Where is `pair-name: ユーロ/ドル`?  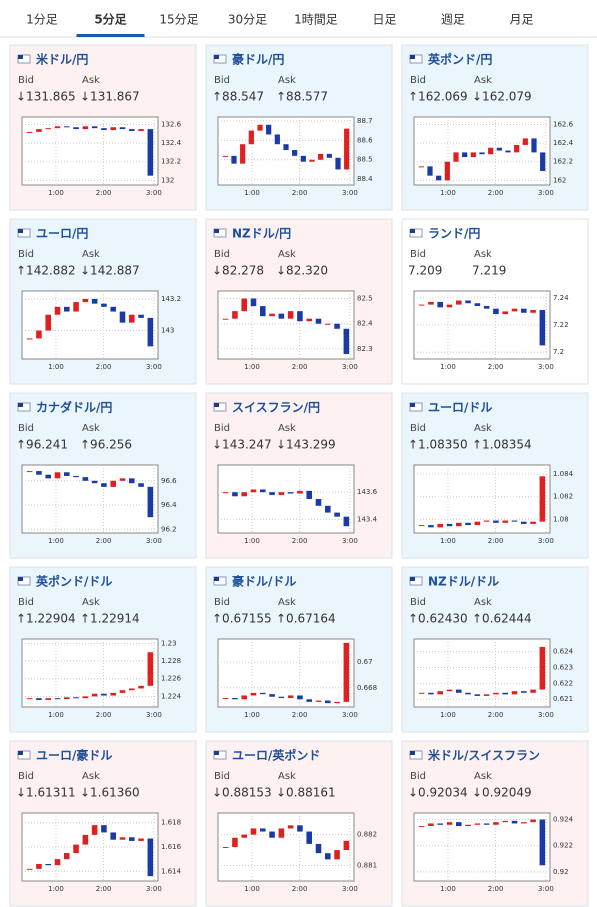 pair-name: ユーロ/ドル is located at coordinates (460, 408).